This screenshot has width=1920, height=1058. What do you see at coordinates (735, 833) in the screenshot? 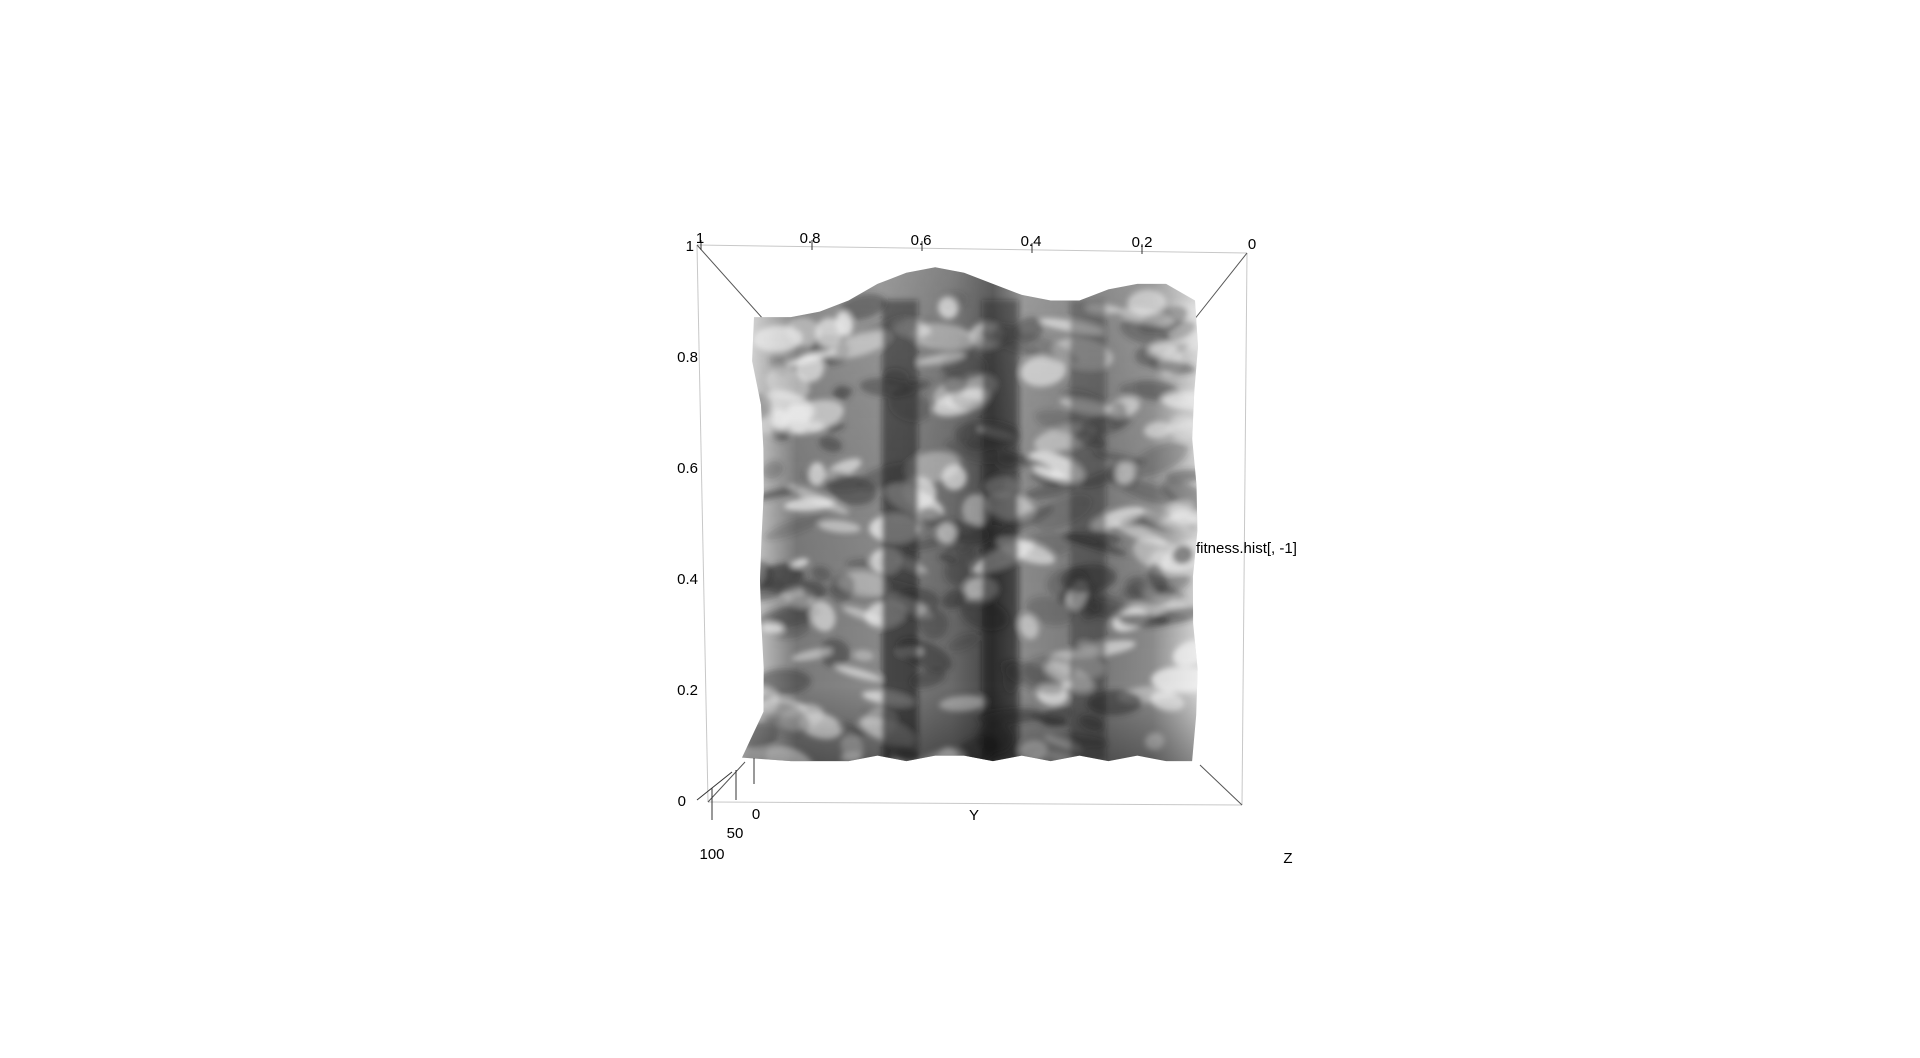
I see `depth-tick-label: 50` at bounding box center [735, 833].